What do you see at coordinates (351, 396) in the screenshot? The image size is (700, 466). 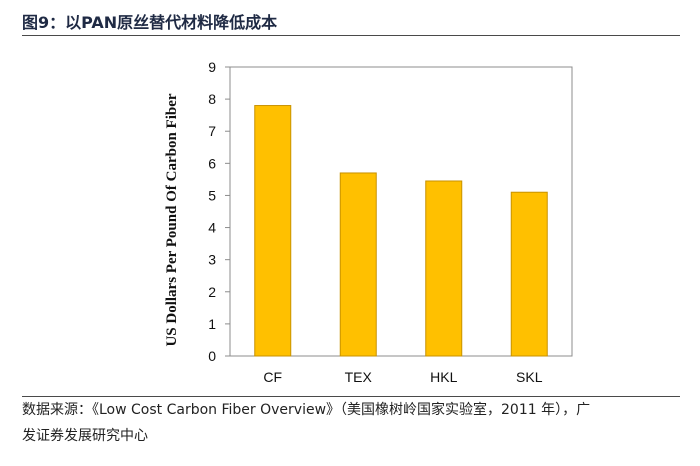 I see `source-divider` at bounding box center [351, 396].